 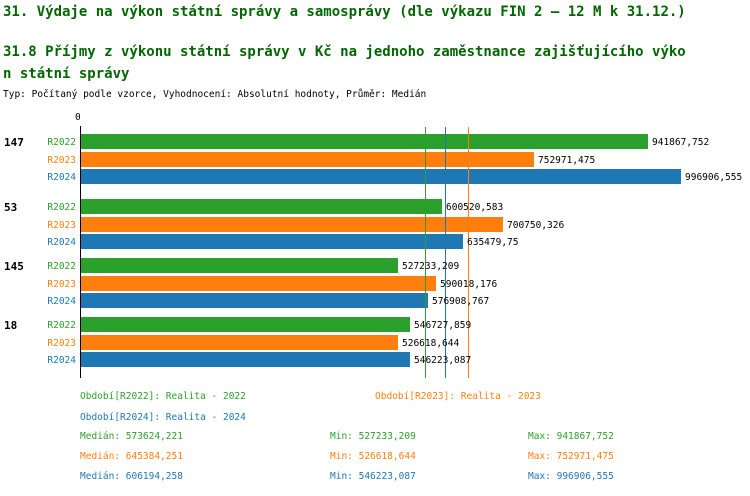 What do you see at coordinates (80, 252) in the screenshot?
I see `y-axis-line` at bounding box center [80, 252].